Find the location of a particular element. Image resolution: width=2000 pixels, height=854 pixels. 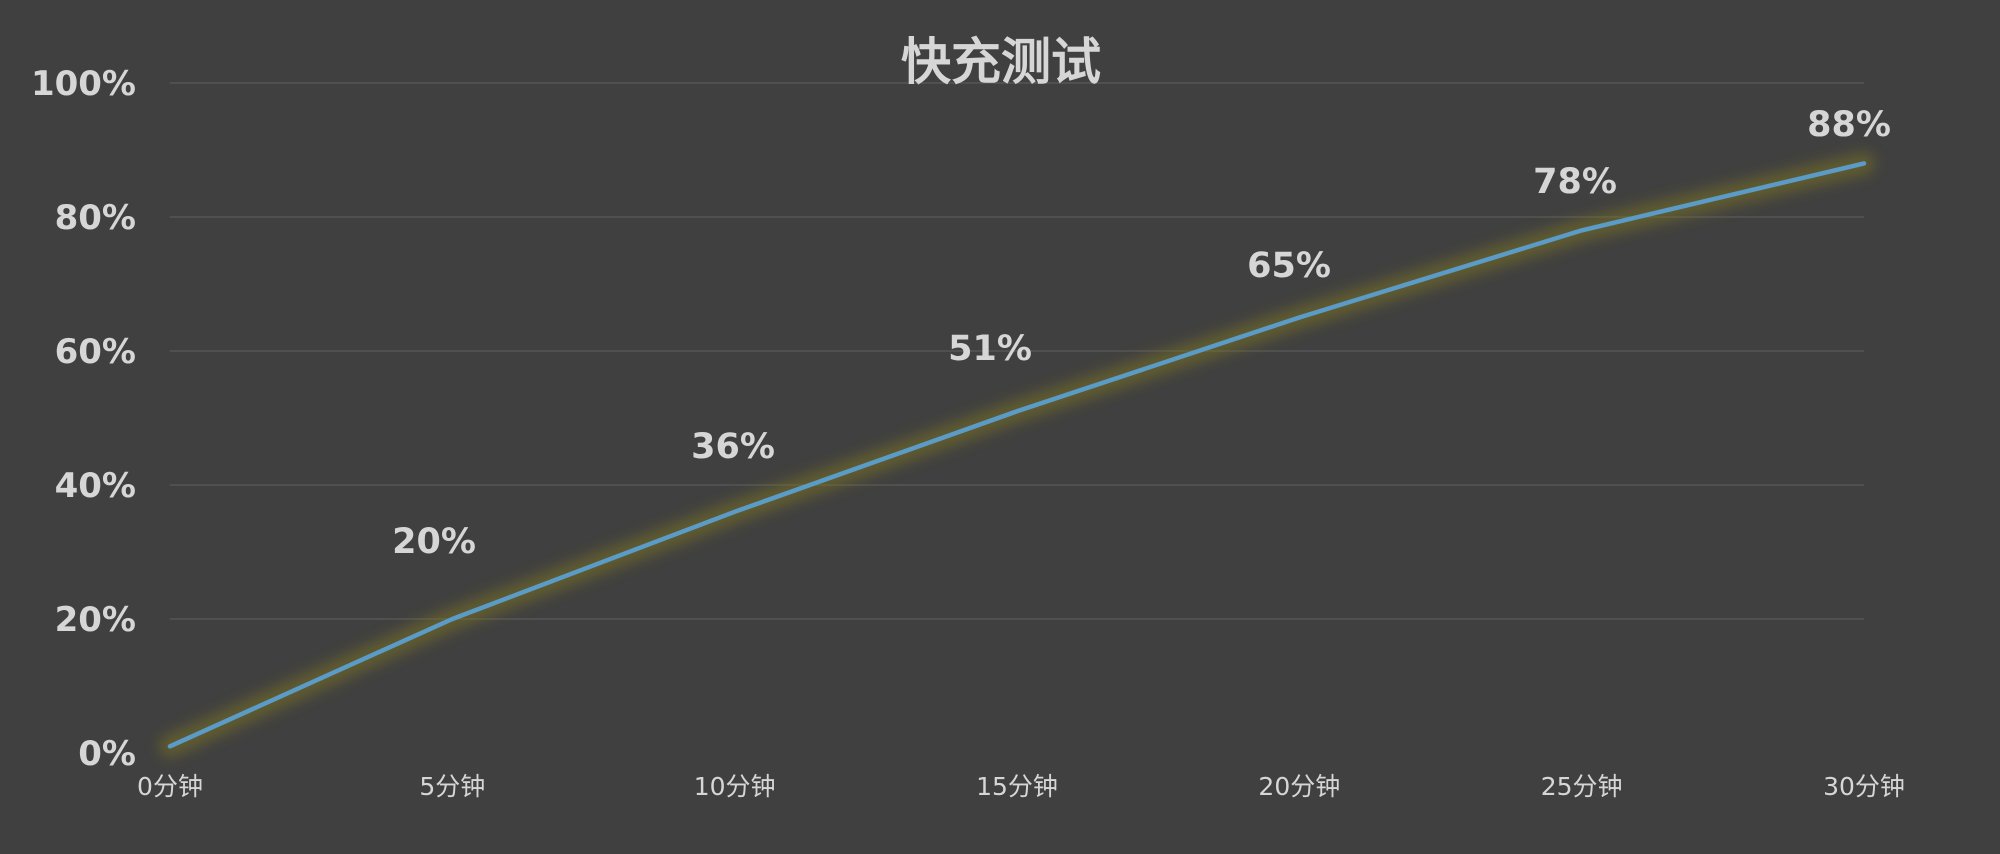

y-tick-label: 20% is located at coordinates (95, 620).